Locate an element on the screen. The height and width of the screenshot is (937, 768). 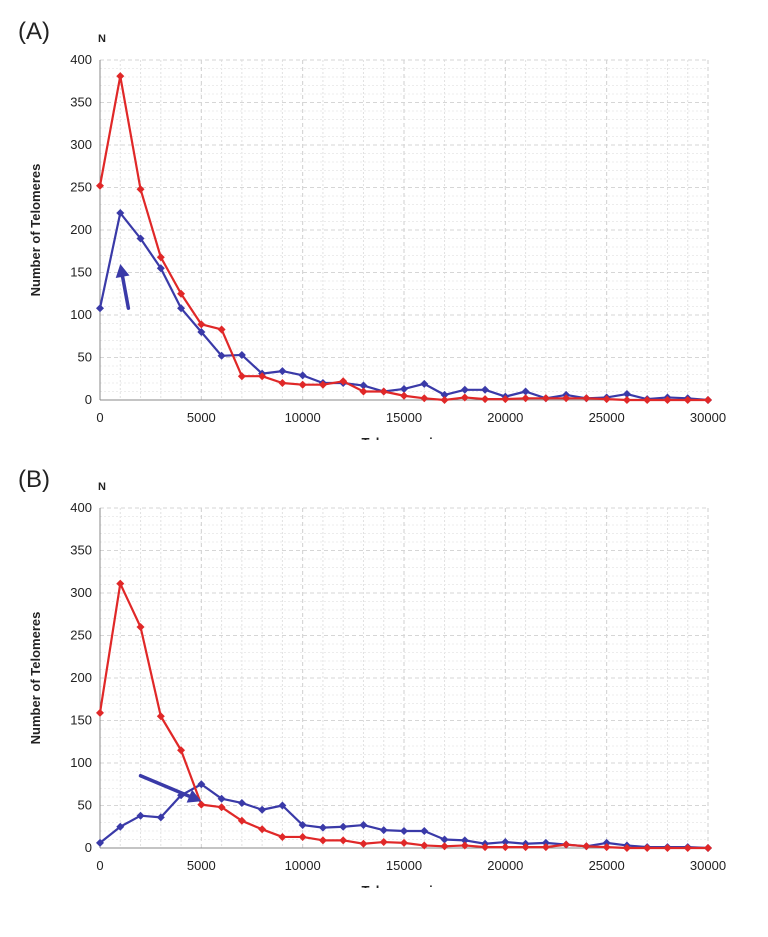
x-tick-label: 0 is located at coordinates (99, 417).